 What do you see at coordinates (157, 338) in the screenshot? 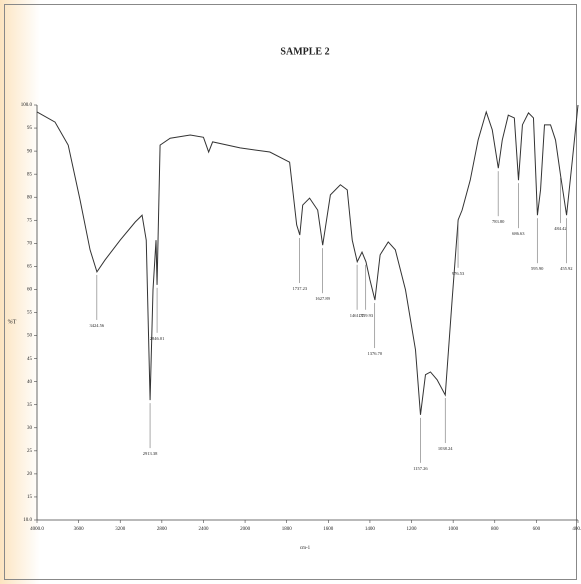
I see `peak-label: 2846.01` at bounding box center [157, 338].